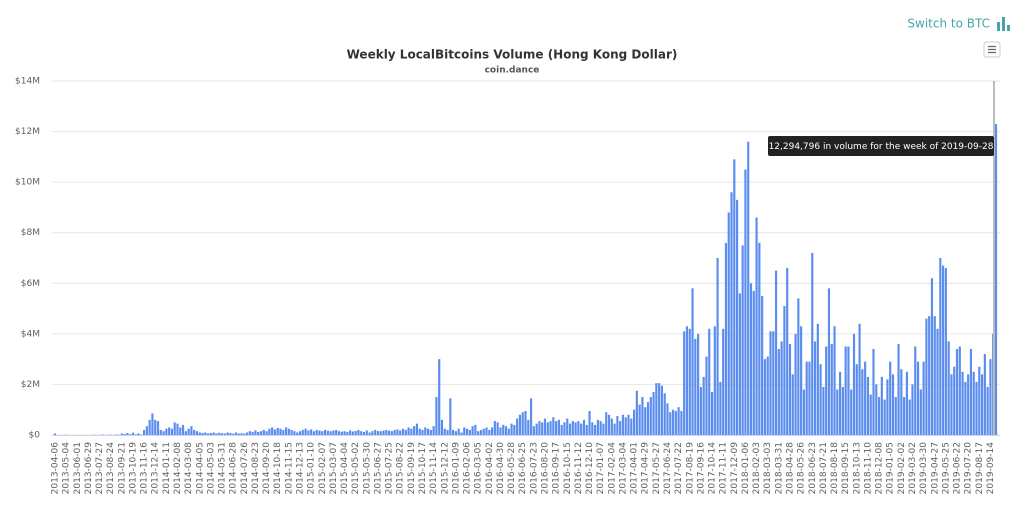 The image size is (1024, 507). I want to click on x-tick-label: 2018-12-08, so click(880, 468).